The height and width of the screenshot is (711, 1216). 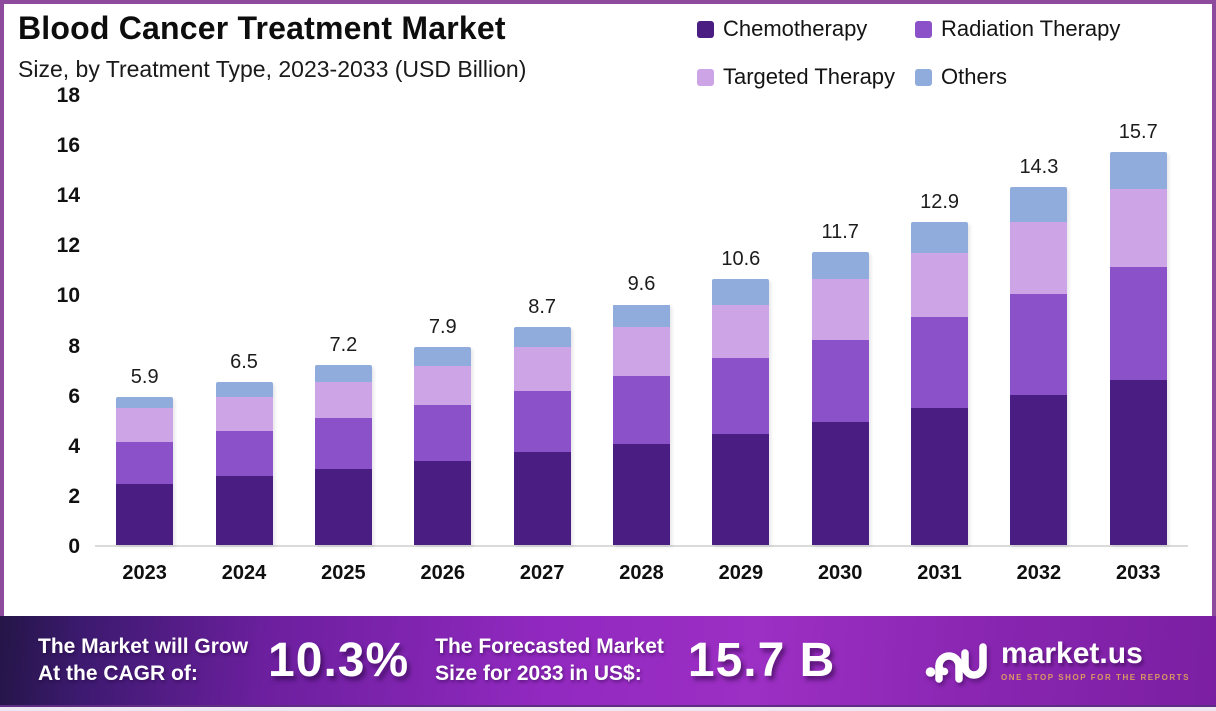 What do you see at coordinates (1138, 573) in the screenshot?
I see `x-axis-label-2033: 2033` at bounding box center [1138, 573].